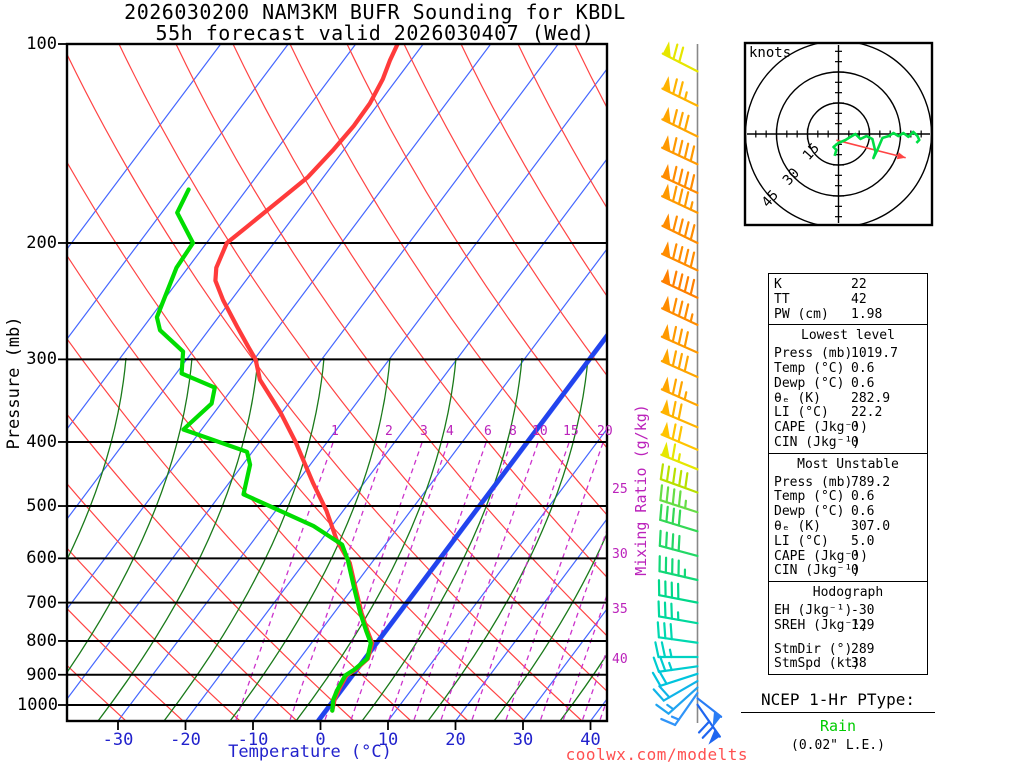 The image size is (1024, 768). Describe the element at coordinates (809, 383) in the screenshot. I see `stat-label: Dewp (°C)` at that location.